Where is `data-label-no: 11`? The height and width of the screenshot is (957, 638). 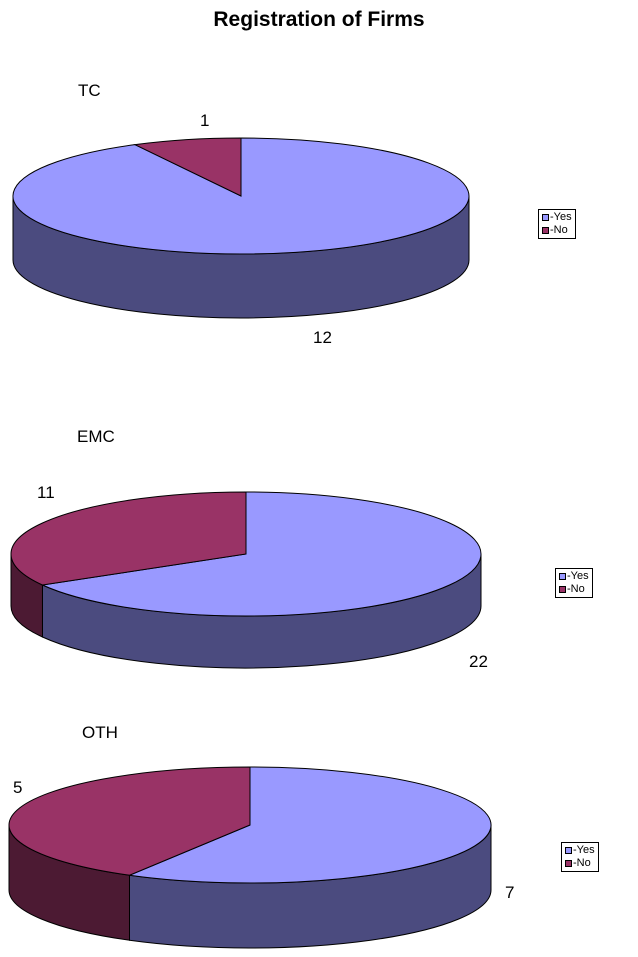
data-label-no: 11 is located at coordinates (46, 492).